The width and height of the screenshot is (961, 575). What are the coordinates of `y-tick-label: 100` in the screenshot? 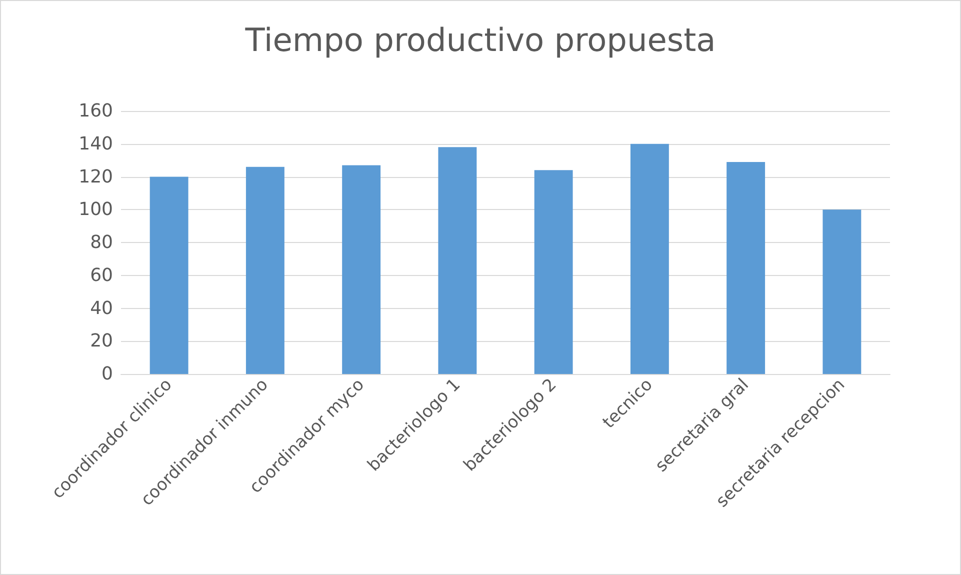 It's located at (95, 209).